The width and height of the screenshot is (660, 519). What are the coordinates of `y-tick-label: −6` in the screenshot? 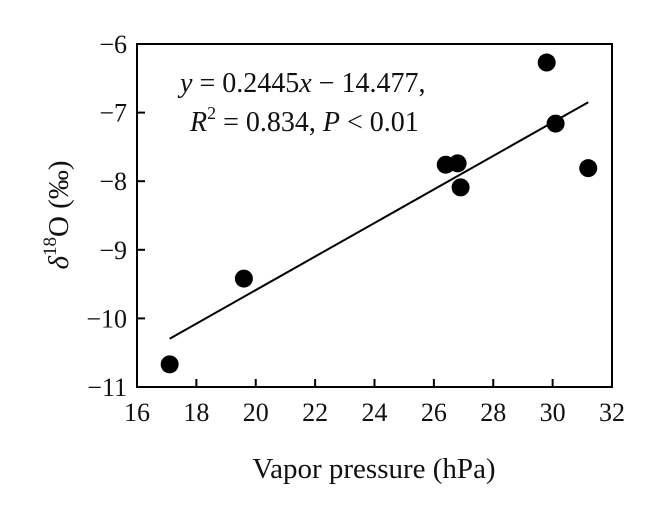 It's located at (113, 44).